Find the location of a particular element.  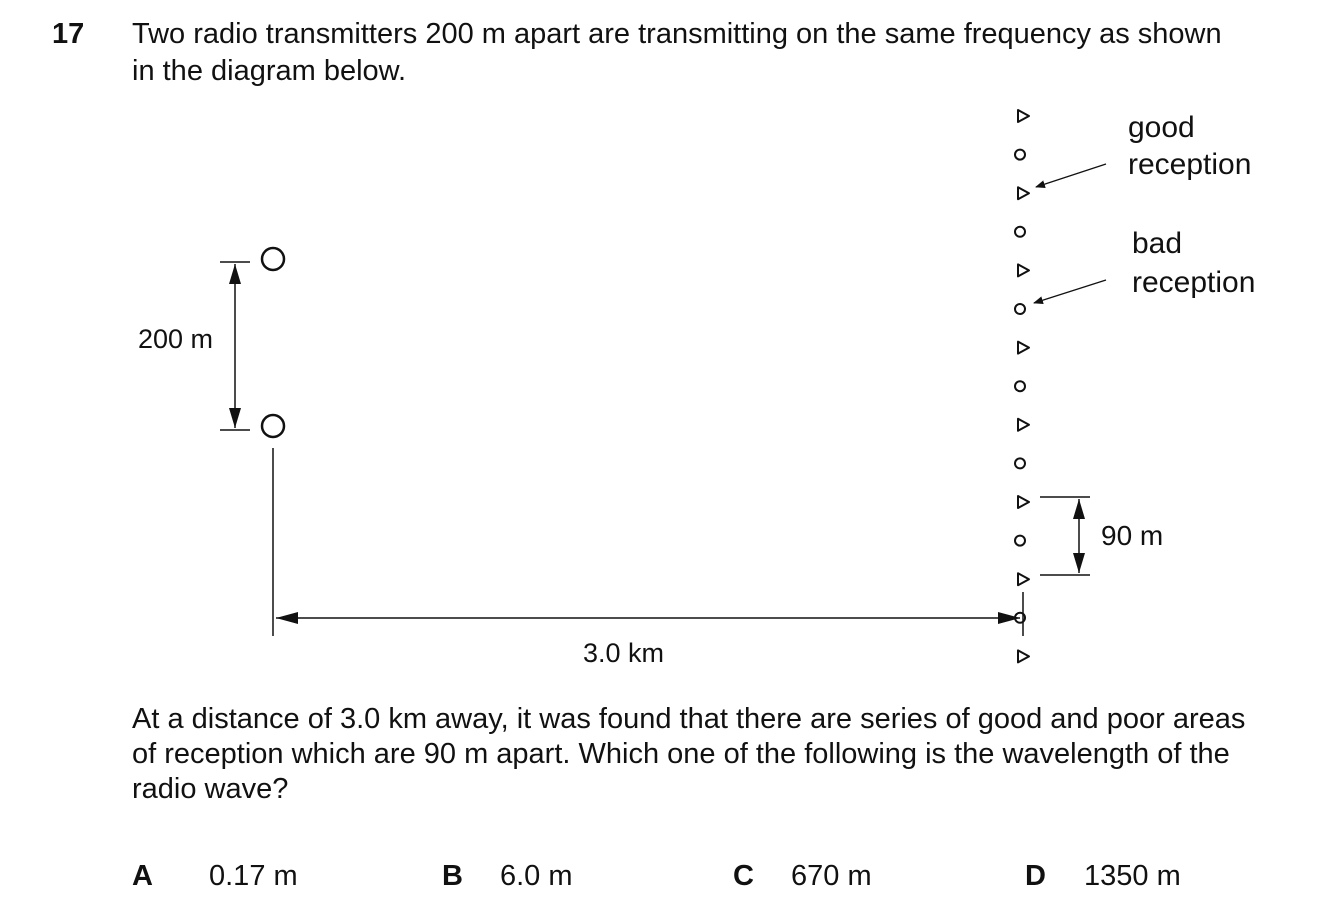

option-d-letter: D is located at coordinates (1035, 876).